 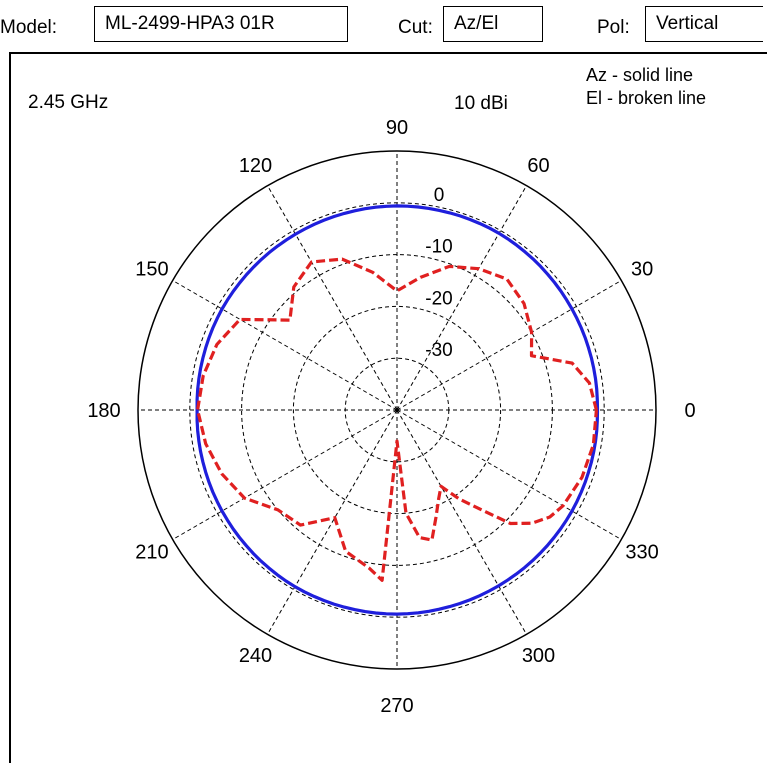 What do you see at coordinates (613, 27) in the screenshot?
I see `pol-label: Pol:` at bounding box center [613, 27].